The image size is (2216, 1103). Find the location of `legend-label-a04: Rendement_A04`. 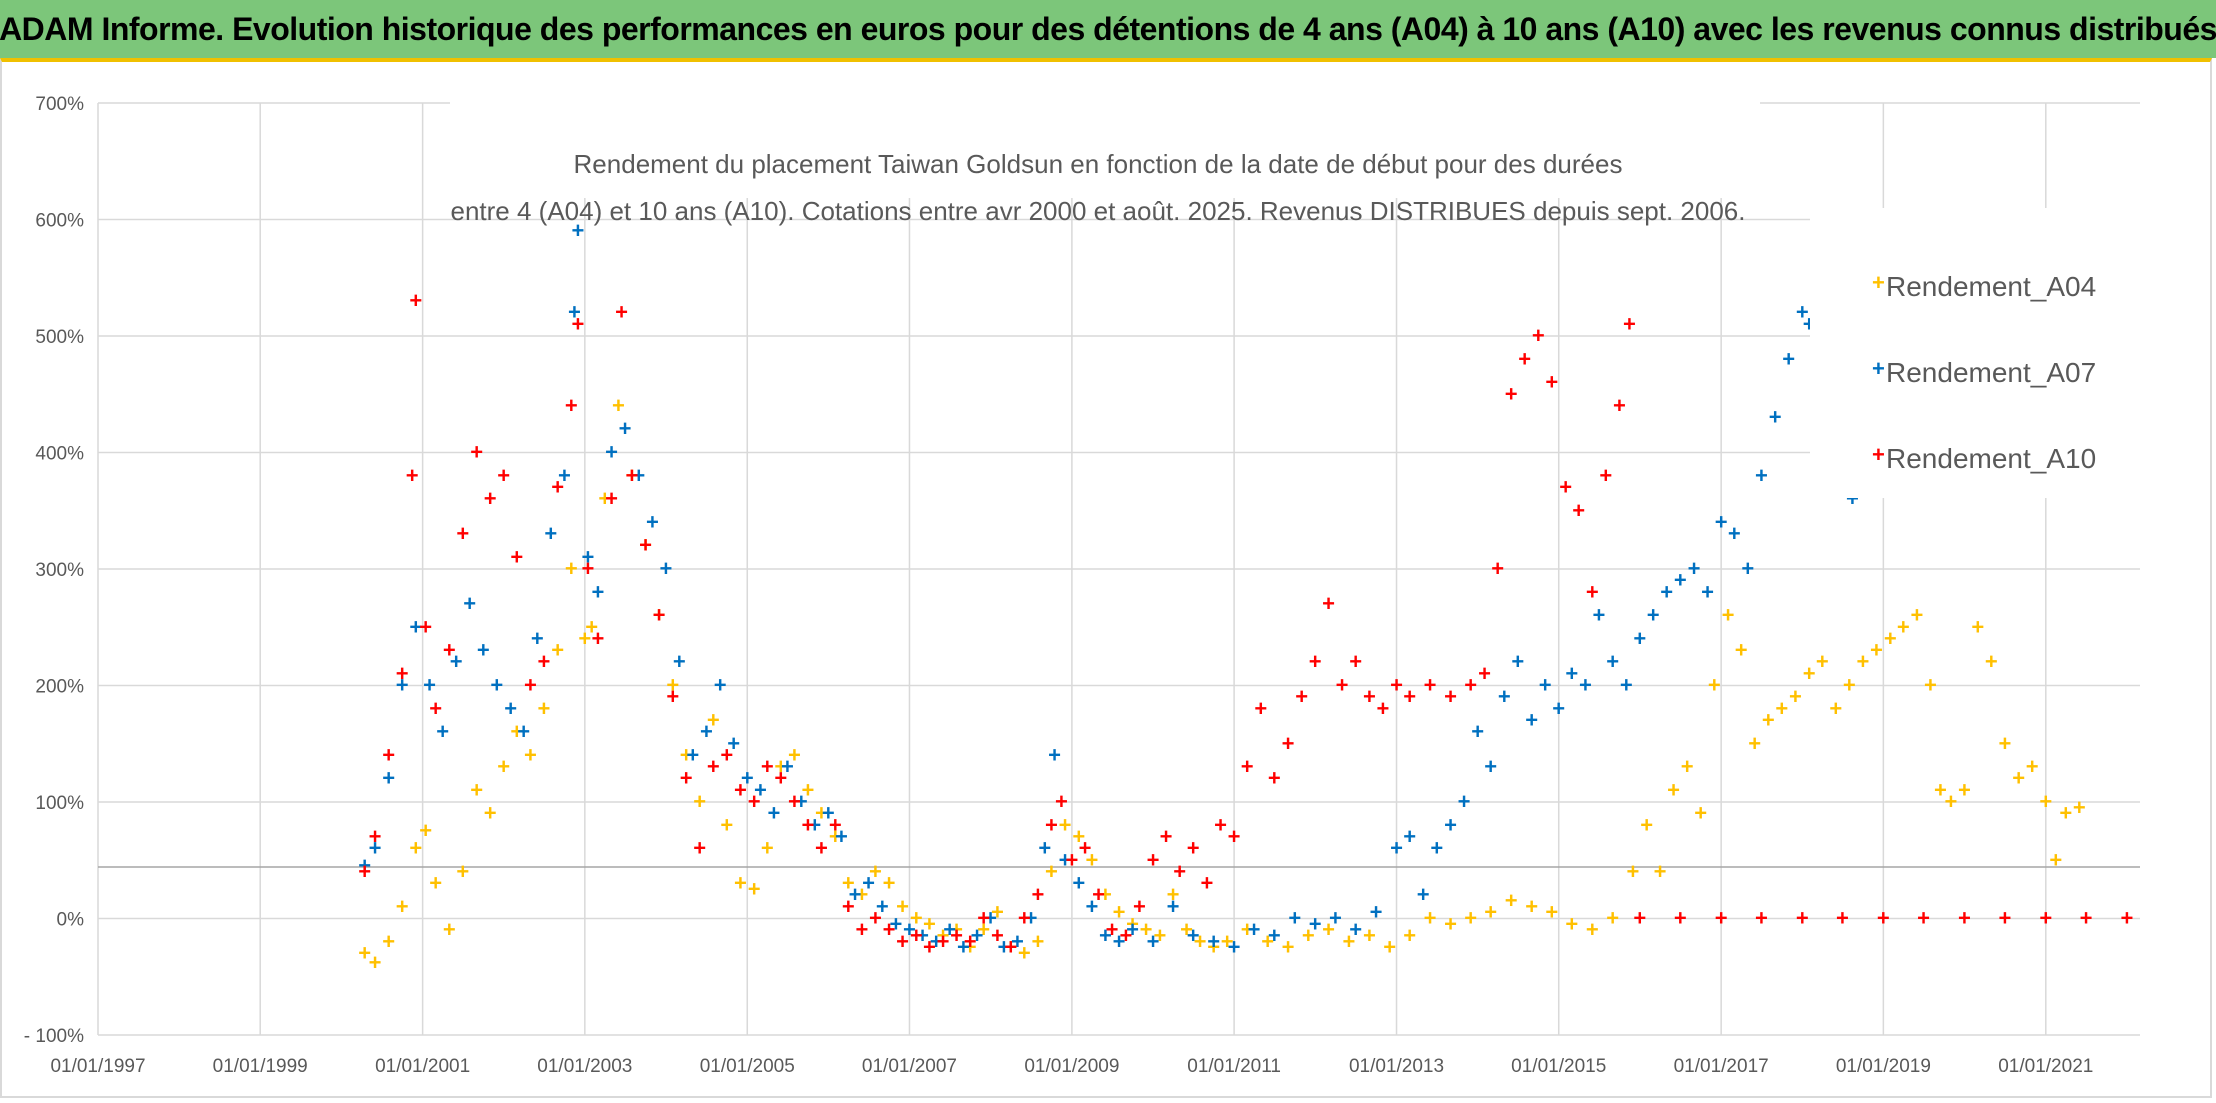

legend-label-a04: Rendement_A04 is located at coordinates (1991, 286).